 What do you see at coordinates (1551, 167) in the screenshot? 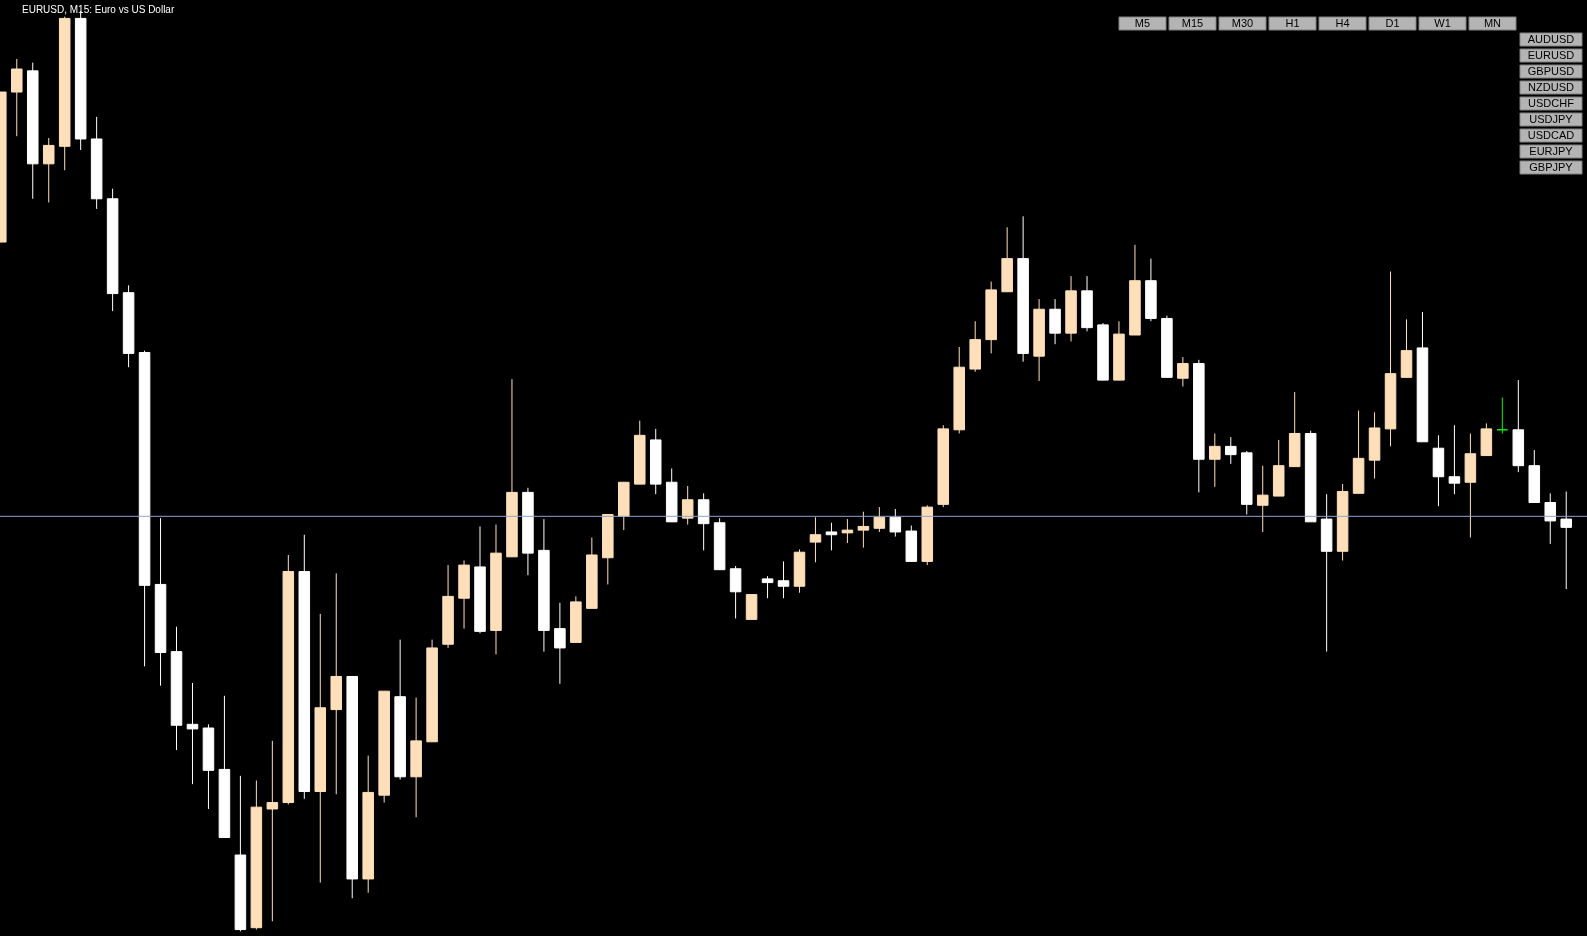
I see `annotation: GBPJPY` at bounding box center [1551, 167].